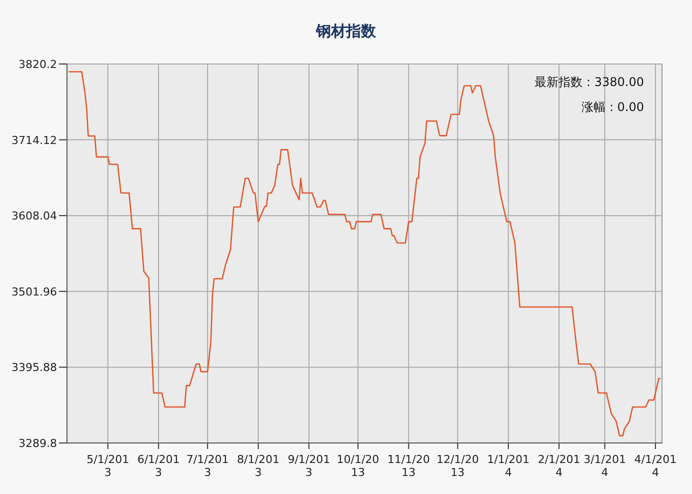 Image resolution: width=692 pixels, height=494 pixels. Describe the element at coordinates (605, 466) in the screenshot. I see `x-tick-label: 3/1/2014` at that location.